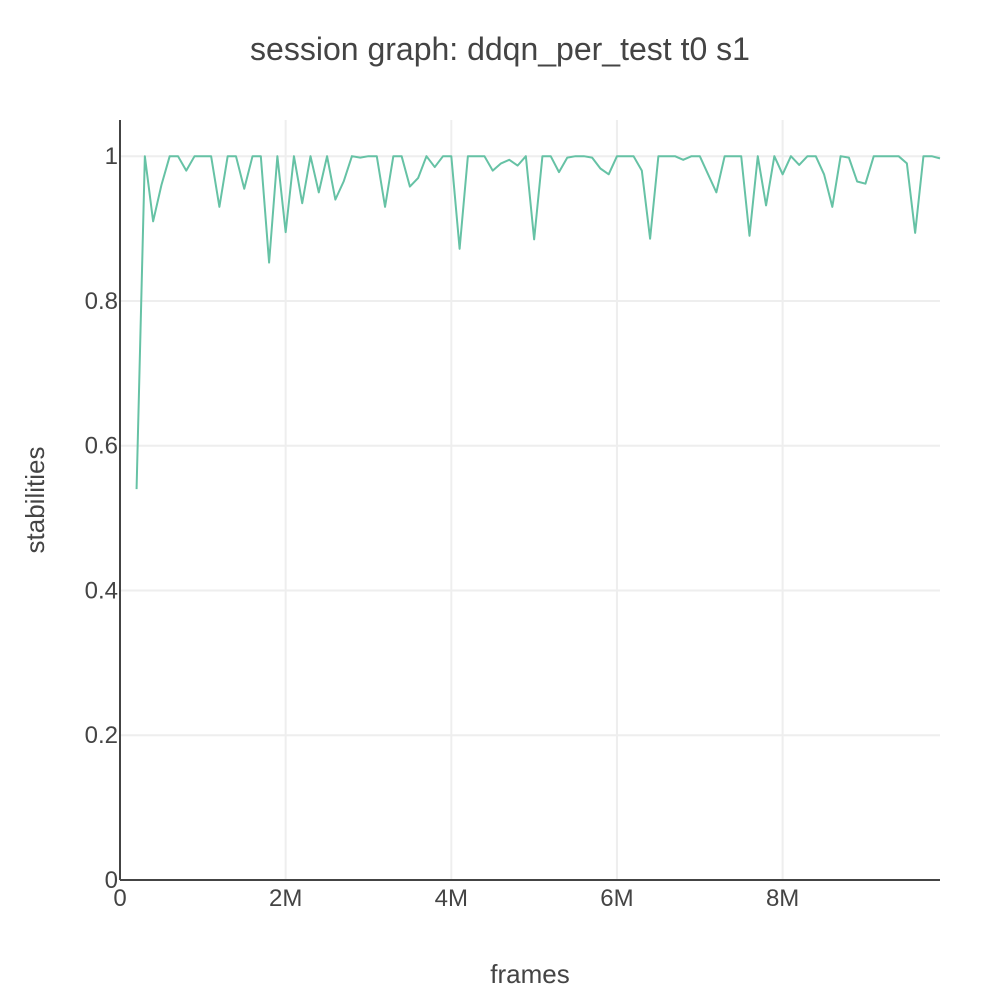 The image size is (1000, 1000). I want to click on x-tick-label: 8M, so click(782, 898).